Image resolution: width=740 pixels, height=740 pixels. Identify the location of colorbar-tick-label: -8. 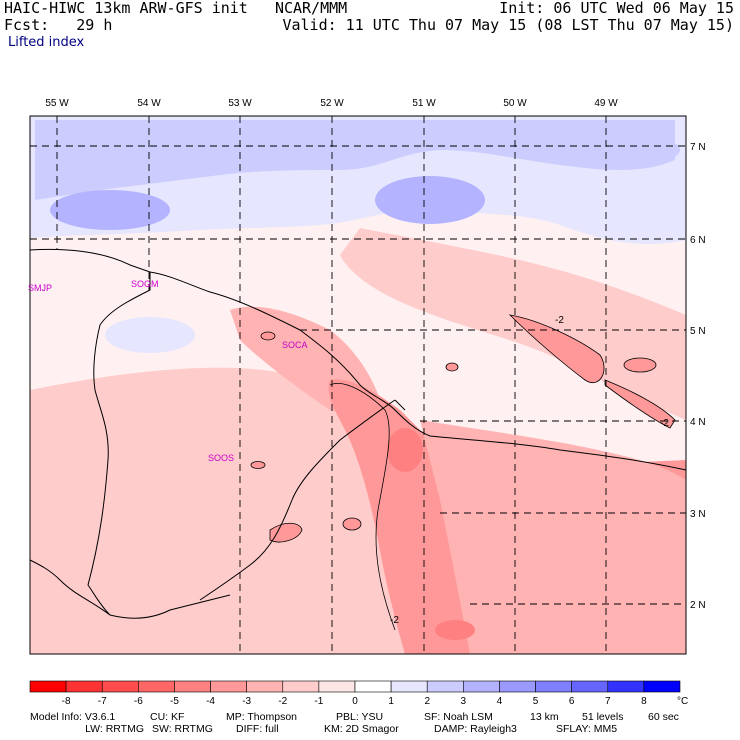
(66, 701).